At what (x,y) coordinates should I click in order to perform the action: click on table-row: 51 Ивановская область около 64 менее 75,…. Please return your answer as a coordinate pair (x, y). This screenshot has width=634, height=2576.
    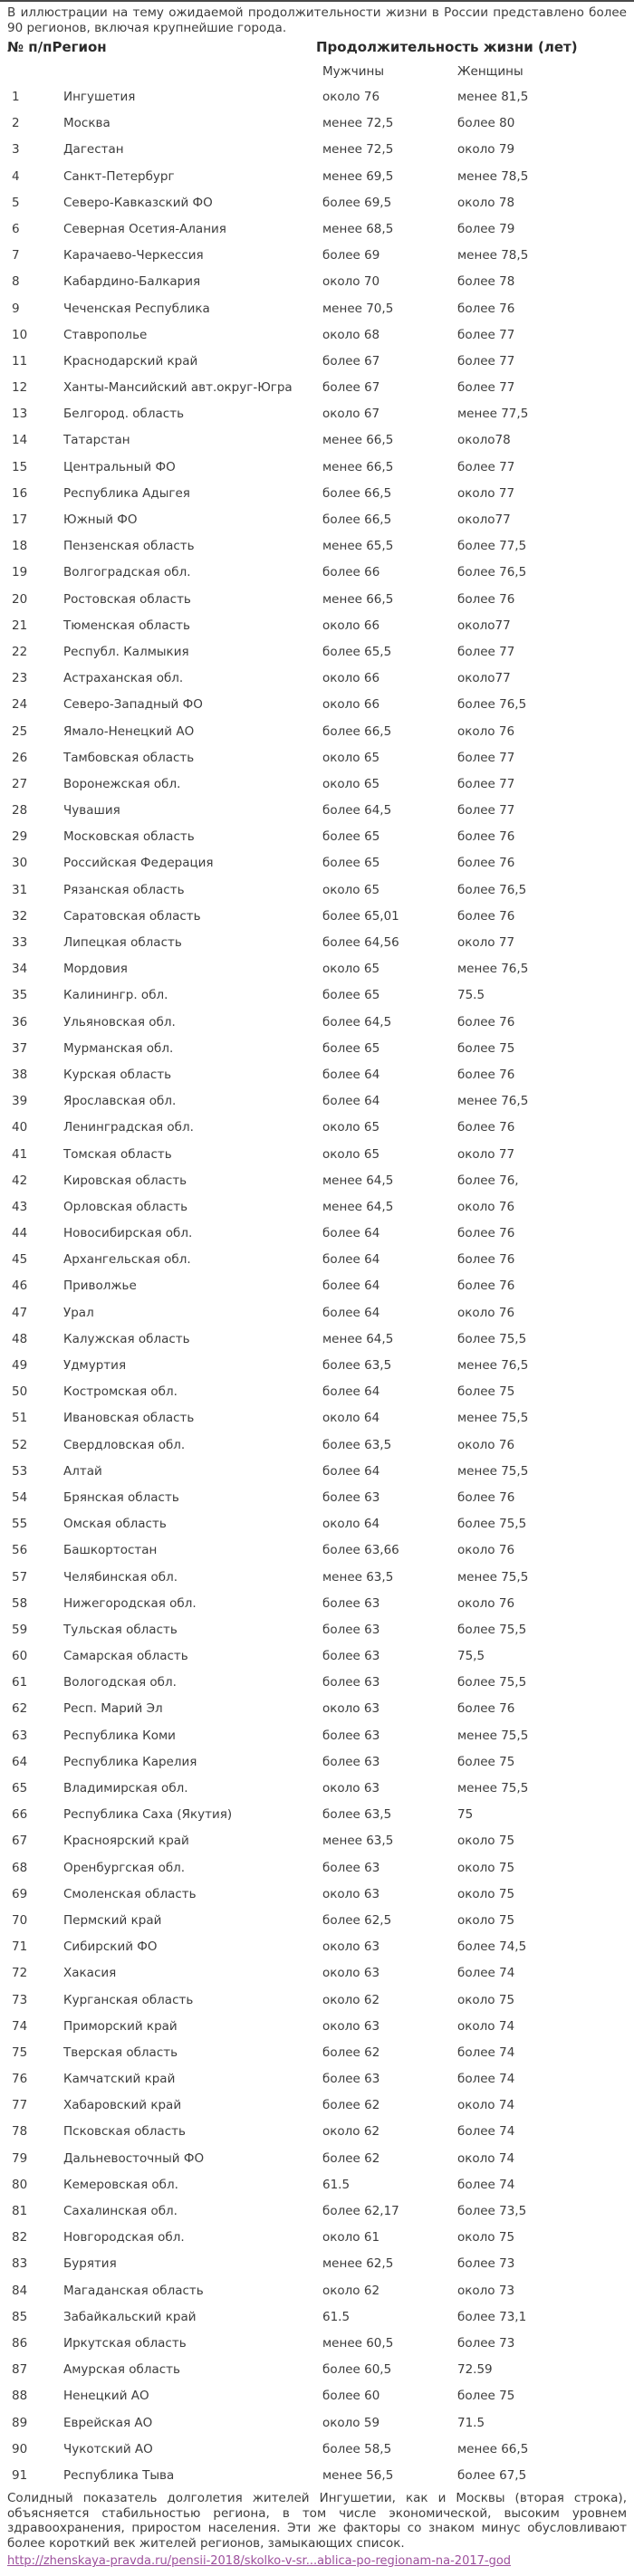
    Looking at the image, I should click on (317, 1418).